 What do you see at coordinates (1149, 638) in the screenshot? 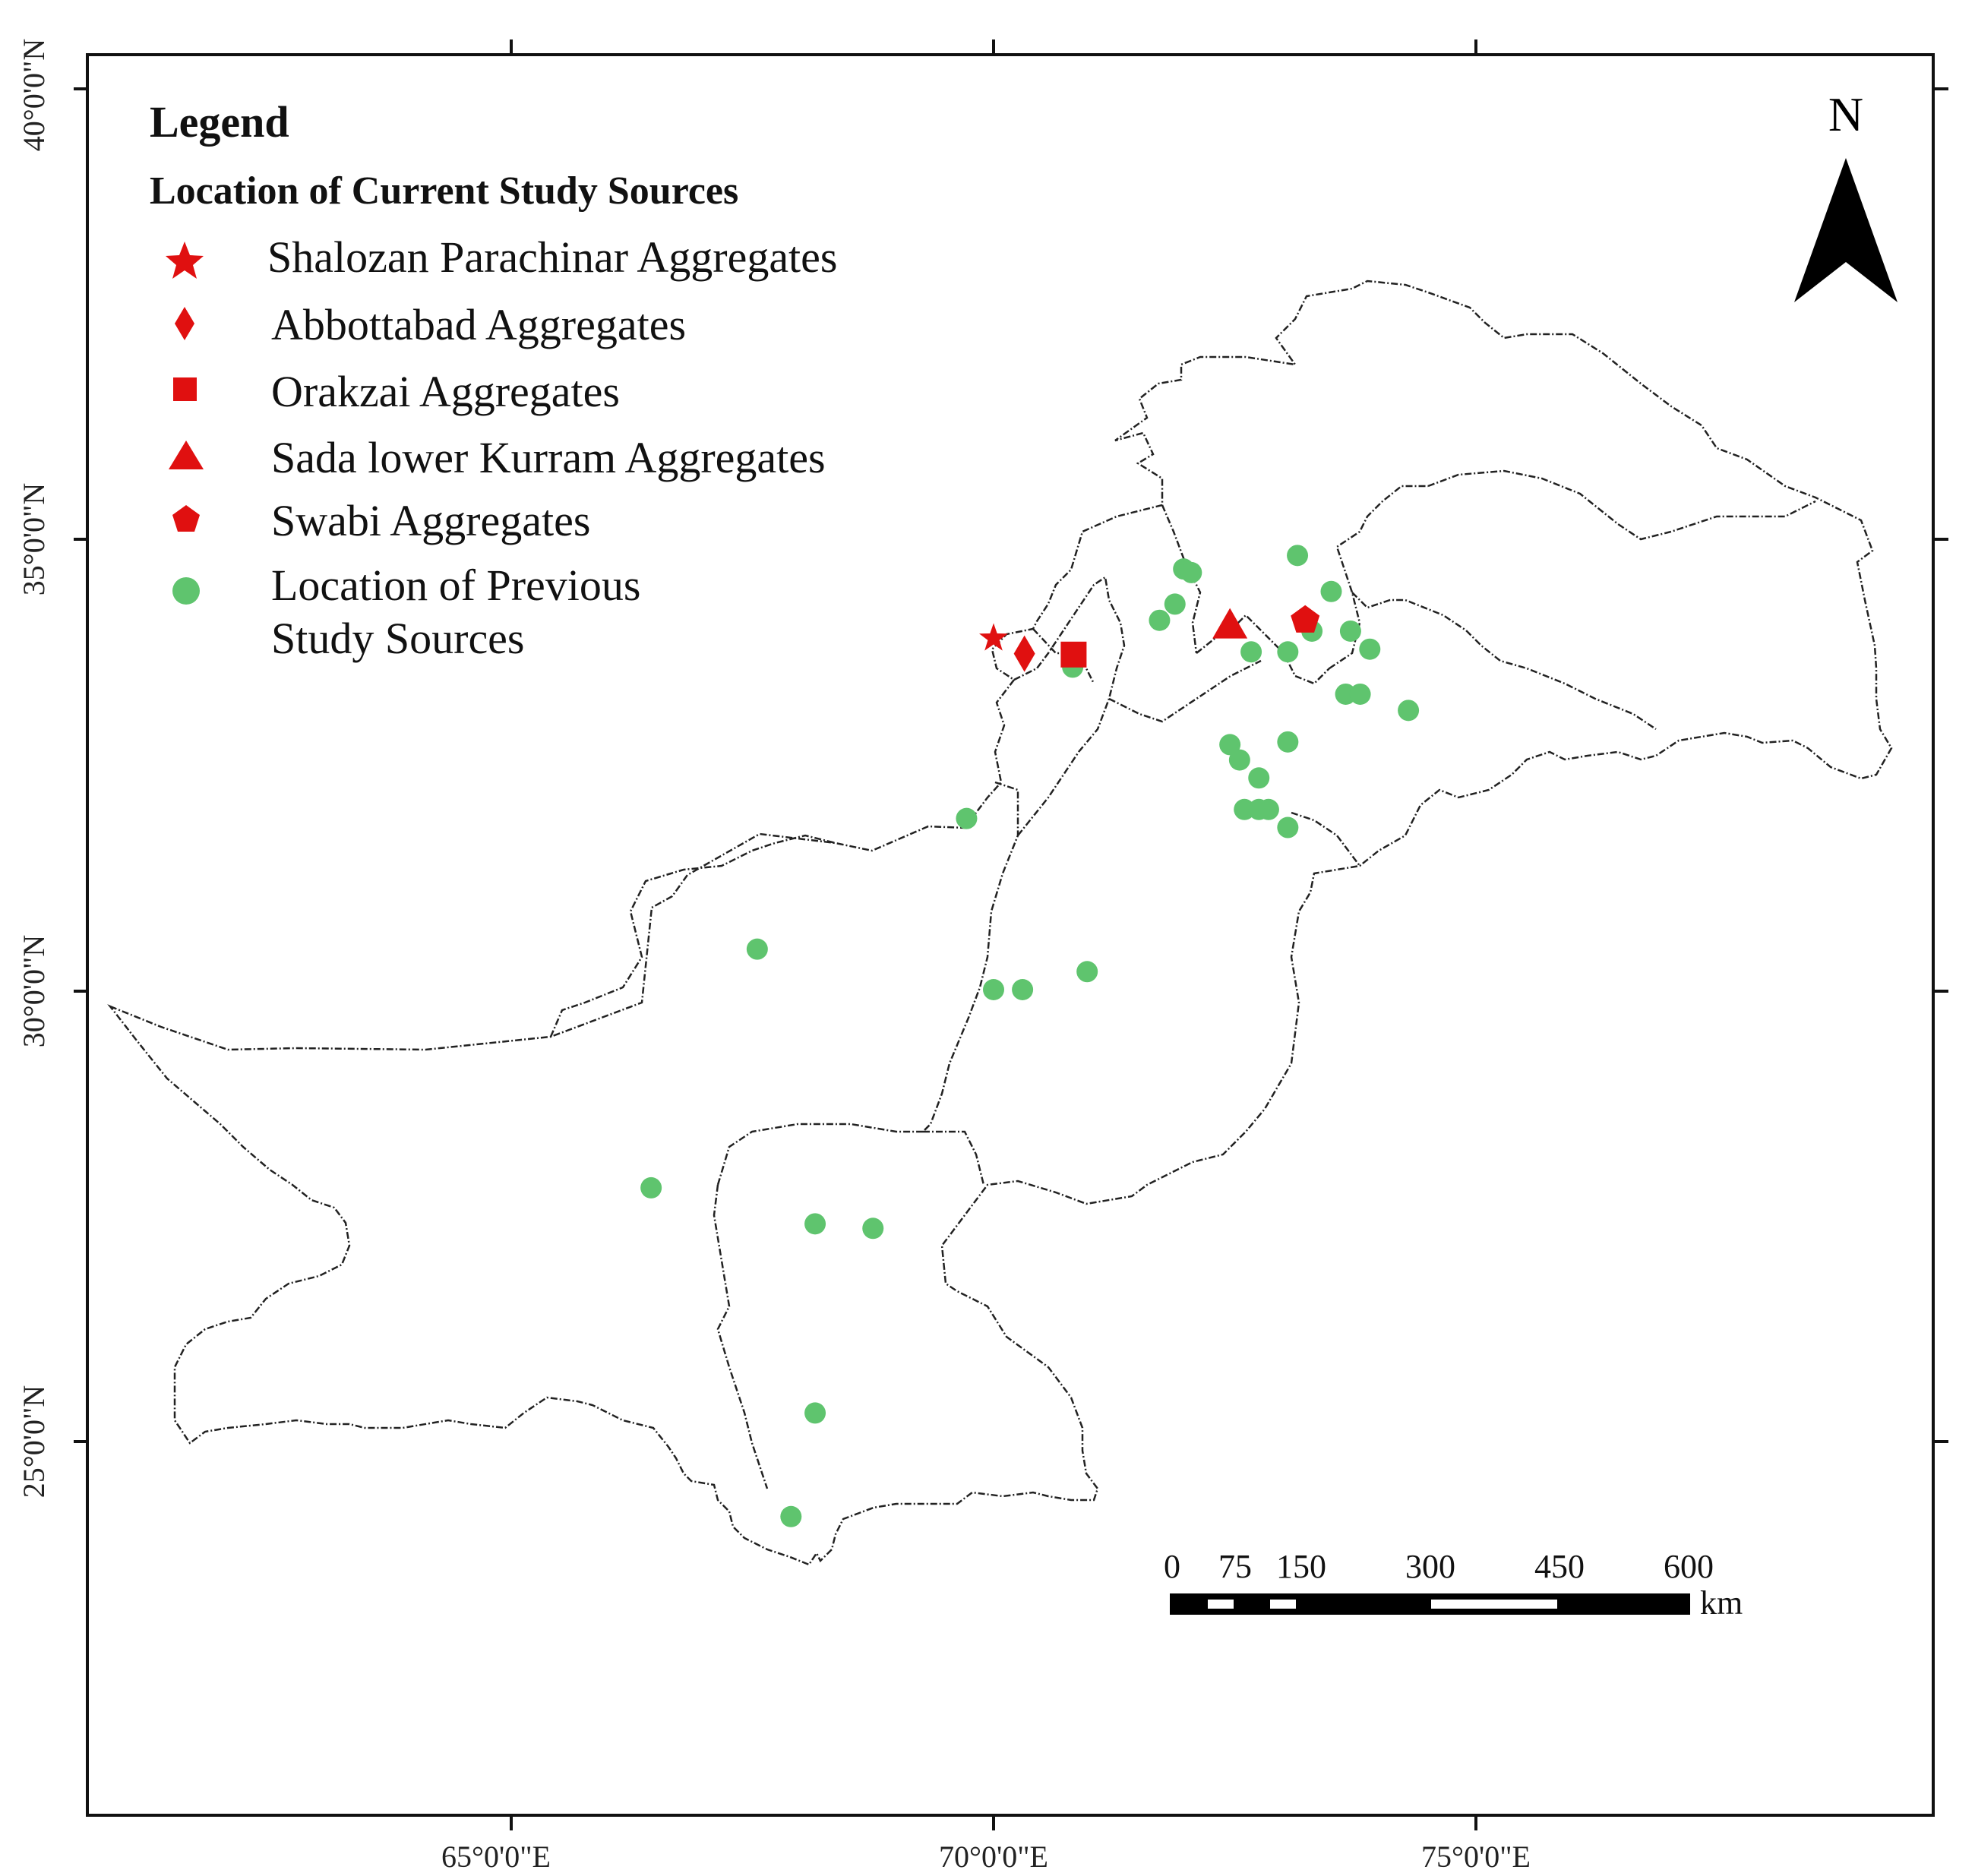
I see `current-study-points` at bounding box center [1149, 638].